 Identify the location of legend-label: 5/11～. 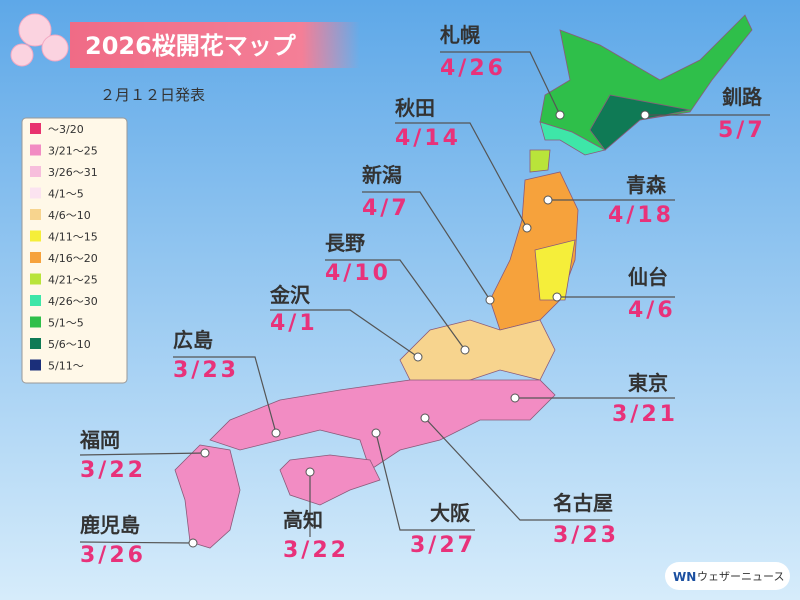
(66, 366).